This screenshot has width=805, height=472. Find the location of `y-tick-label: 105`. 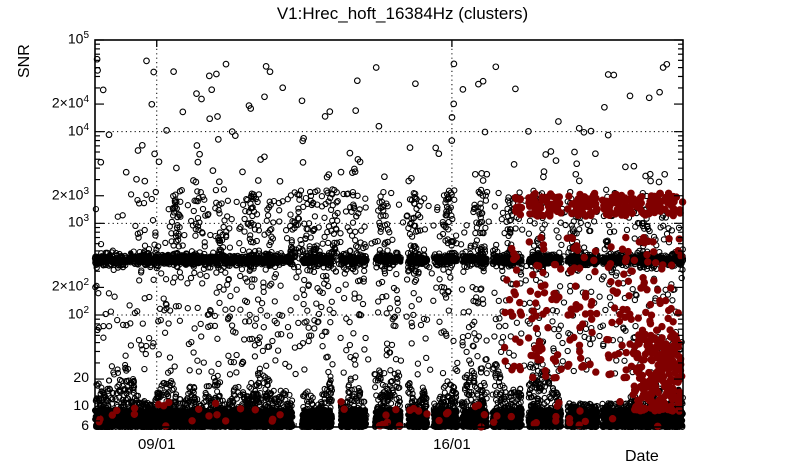

y-tick-label: 105 is located at coordinates (78, 38).